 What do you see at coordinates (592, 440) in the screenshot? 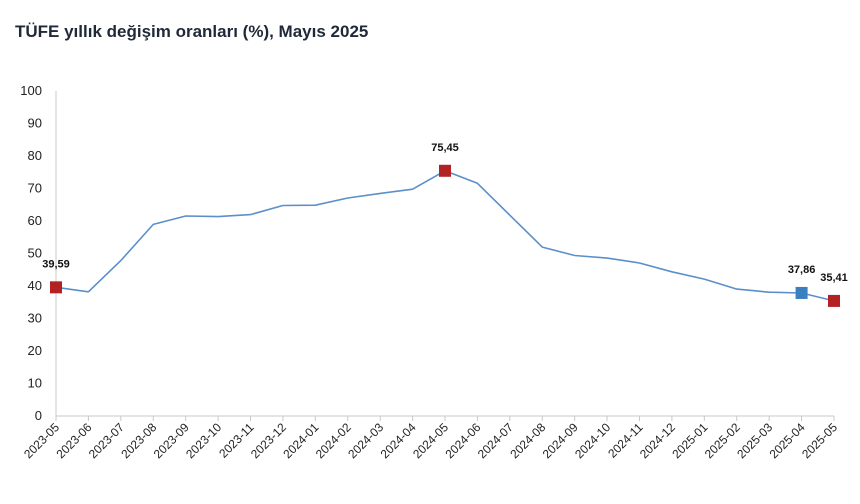
I see `x-tick-label: 2024-10` at bounding box center [592, 440].